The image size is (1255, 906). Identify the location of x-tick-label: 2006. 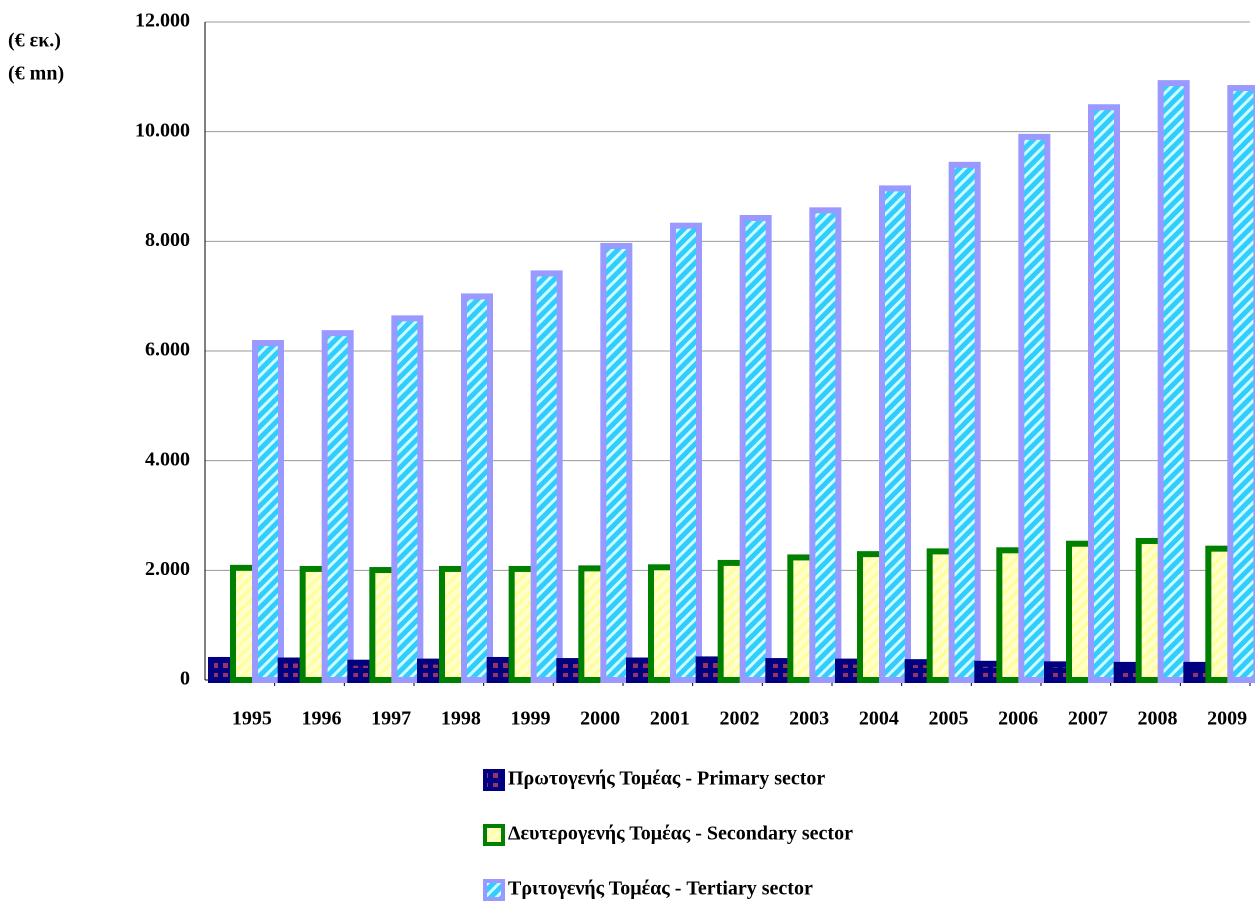
(1018, 719).